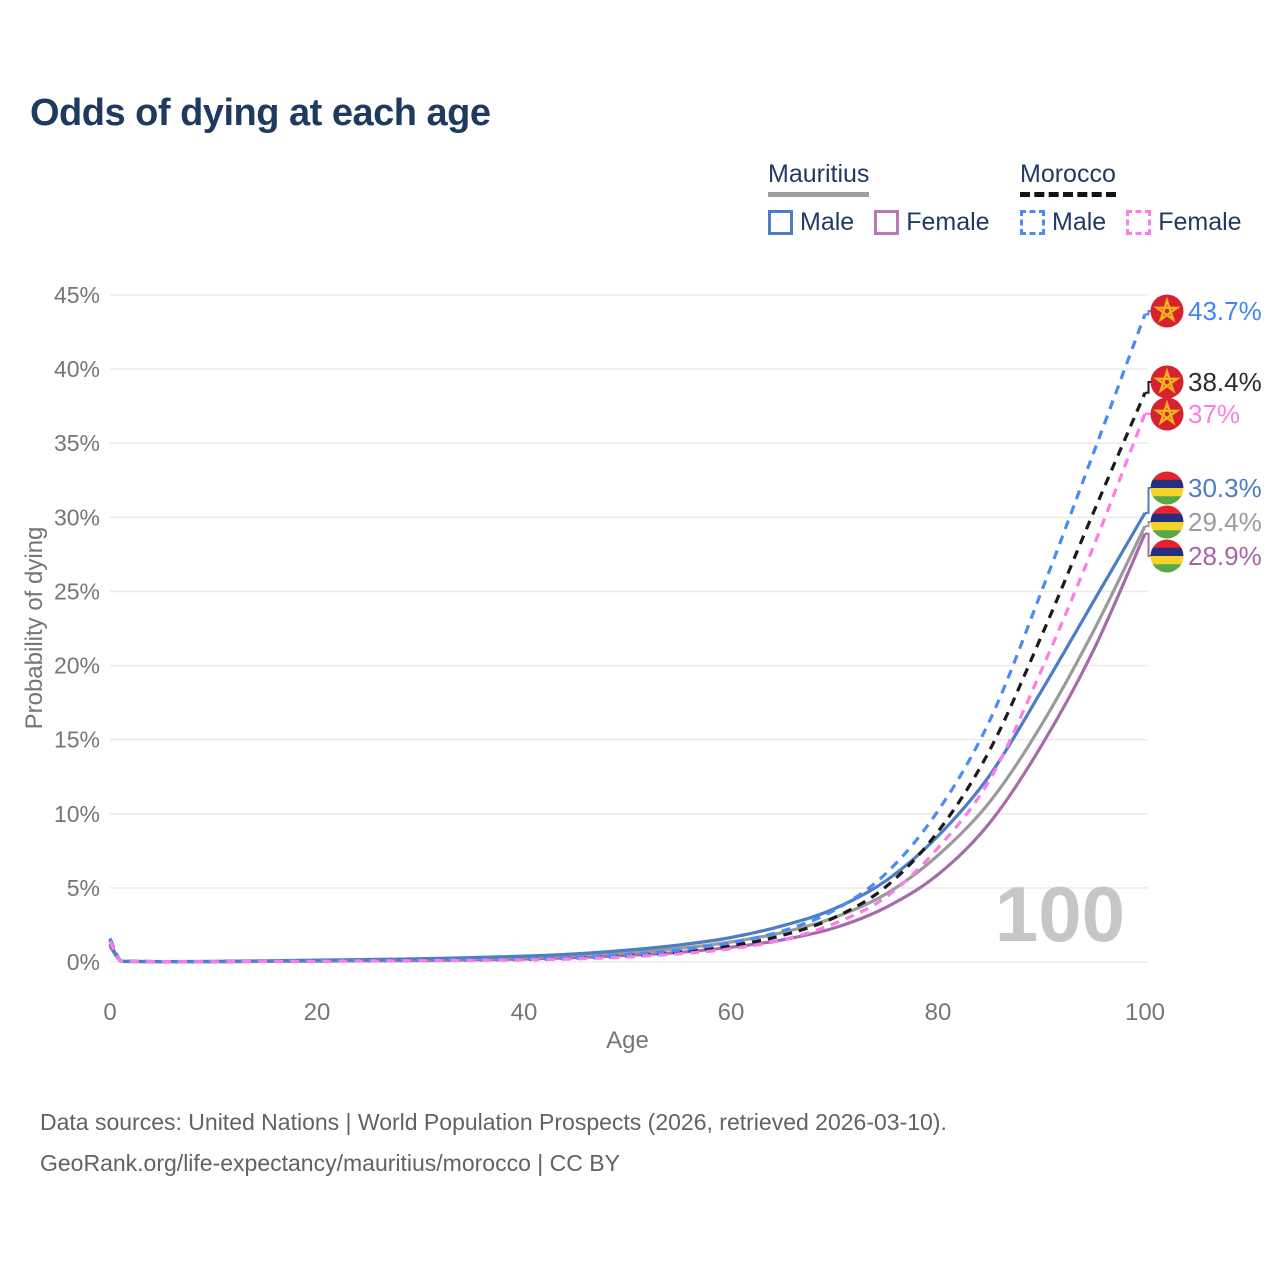  What do you see at coordinates (77, 443) in the screenshot?
I see `y-tick-label: 35%` at bounding box center [77, 443].